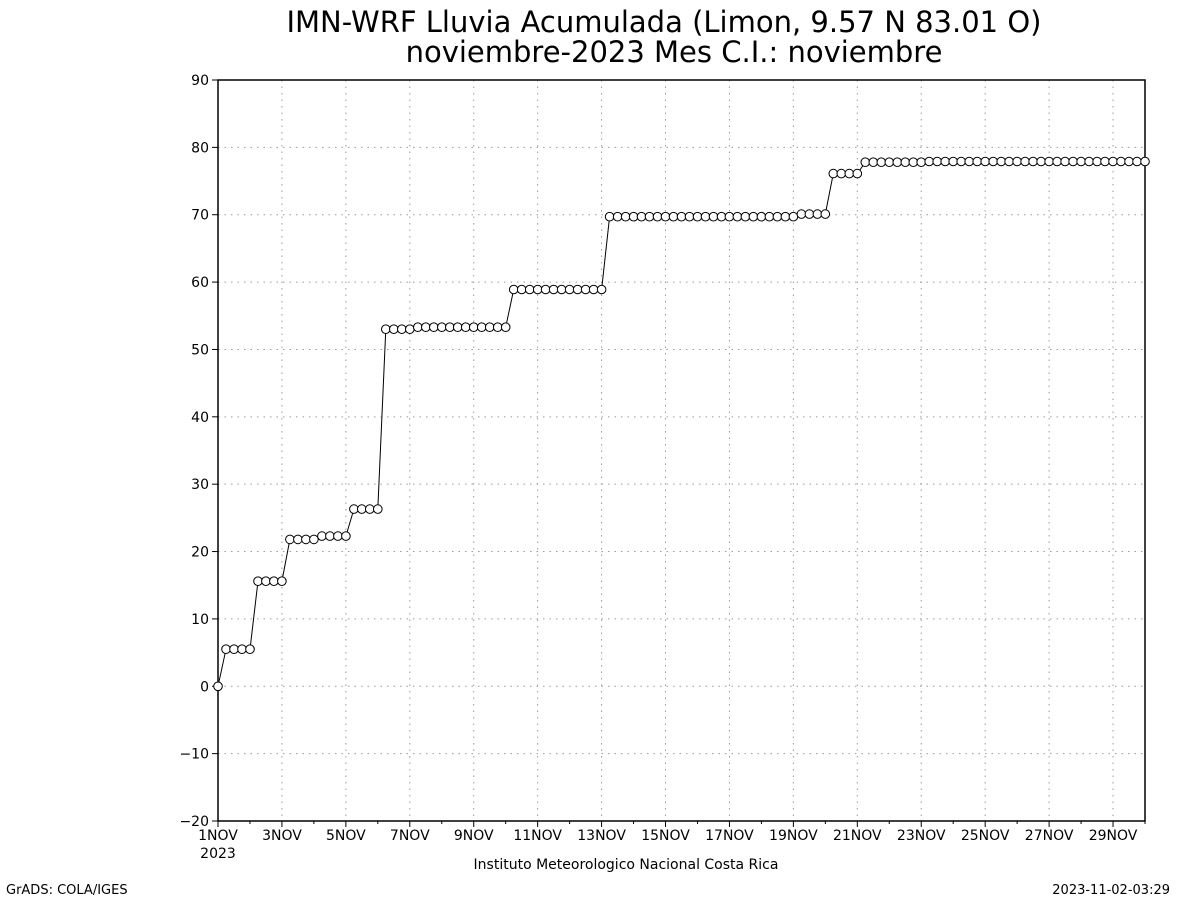  What do you see at coordinates (198, 451) in the screenshot?
I see `y-axis: −20 −10 0 10 20 30 40 50 60 70 80 90` at bounding box center [198, 451].